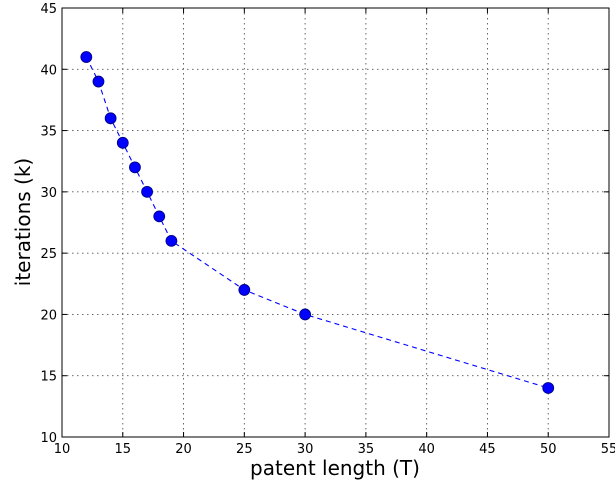  I want to click on x-tick-label: 10, so click(62, 449).